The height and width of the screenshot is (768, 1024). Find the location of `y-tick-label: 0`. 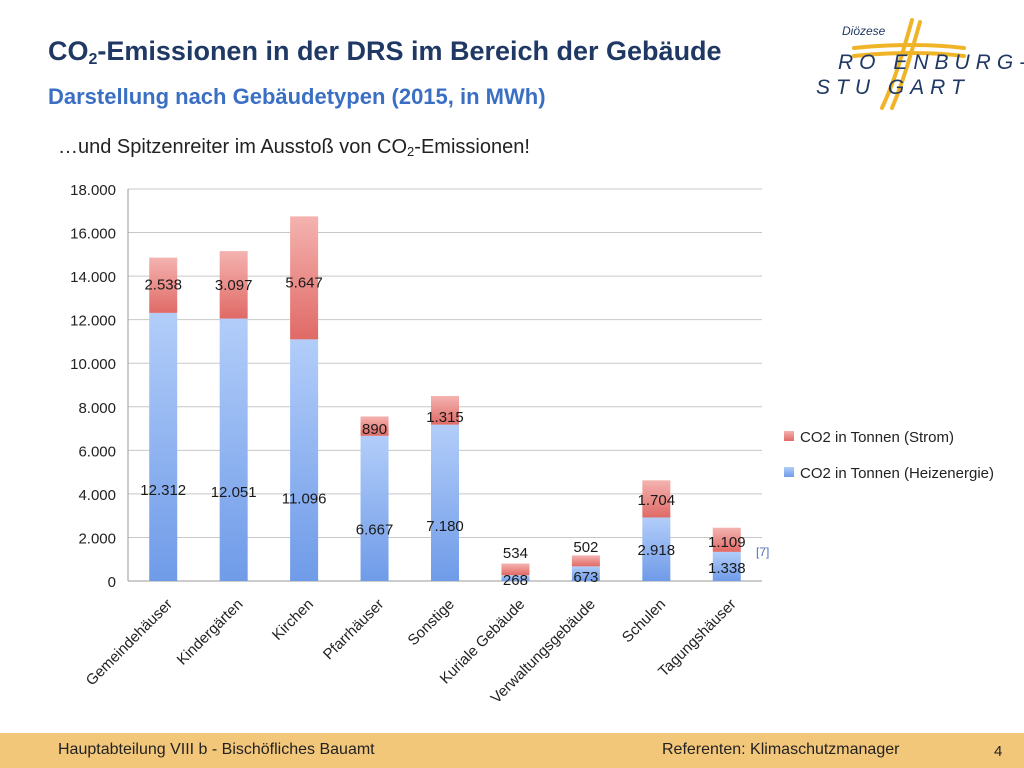

y-tick-label: 0 is located at coordinates (112, 582).